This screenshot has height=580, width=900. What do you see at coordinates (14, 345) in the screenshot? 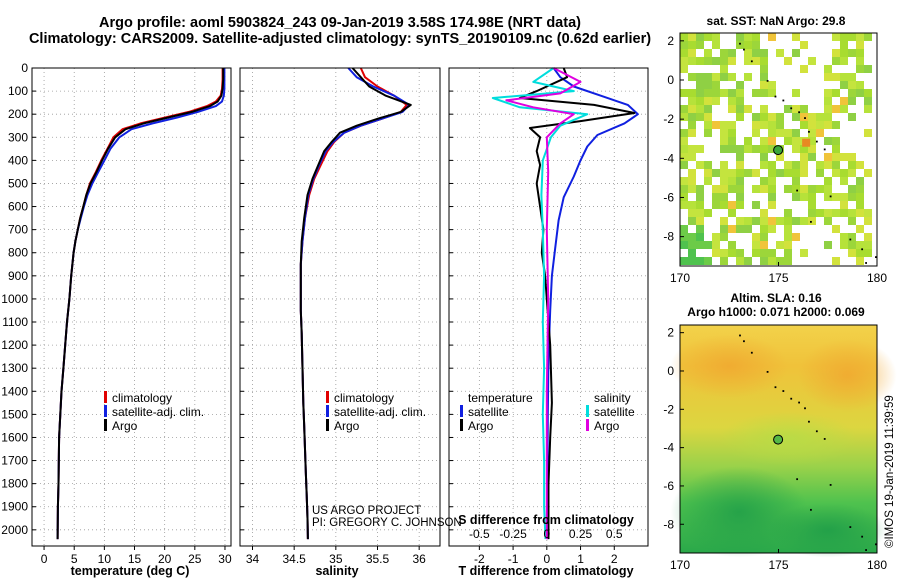
I see `depth-tick-label: 1200` at bounding box center [14, 345].